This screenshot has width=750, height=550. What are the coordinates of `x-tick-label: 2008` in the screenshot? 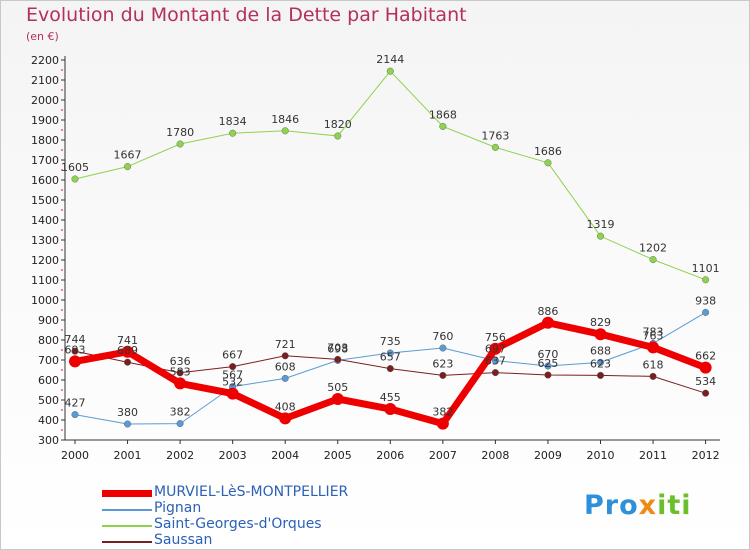 It's located at (495, 455).